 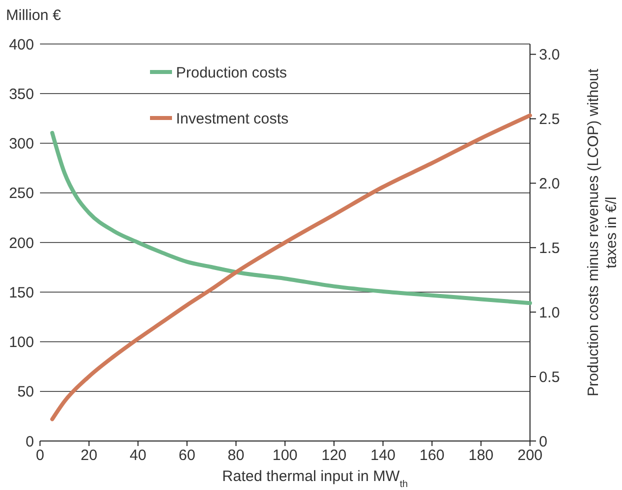 What do you see at coordinates (481, 455) in the screenshot?
I see `x-tick-label: 180` at bounding box center [481, 455].